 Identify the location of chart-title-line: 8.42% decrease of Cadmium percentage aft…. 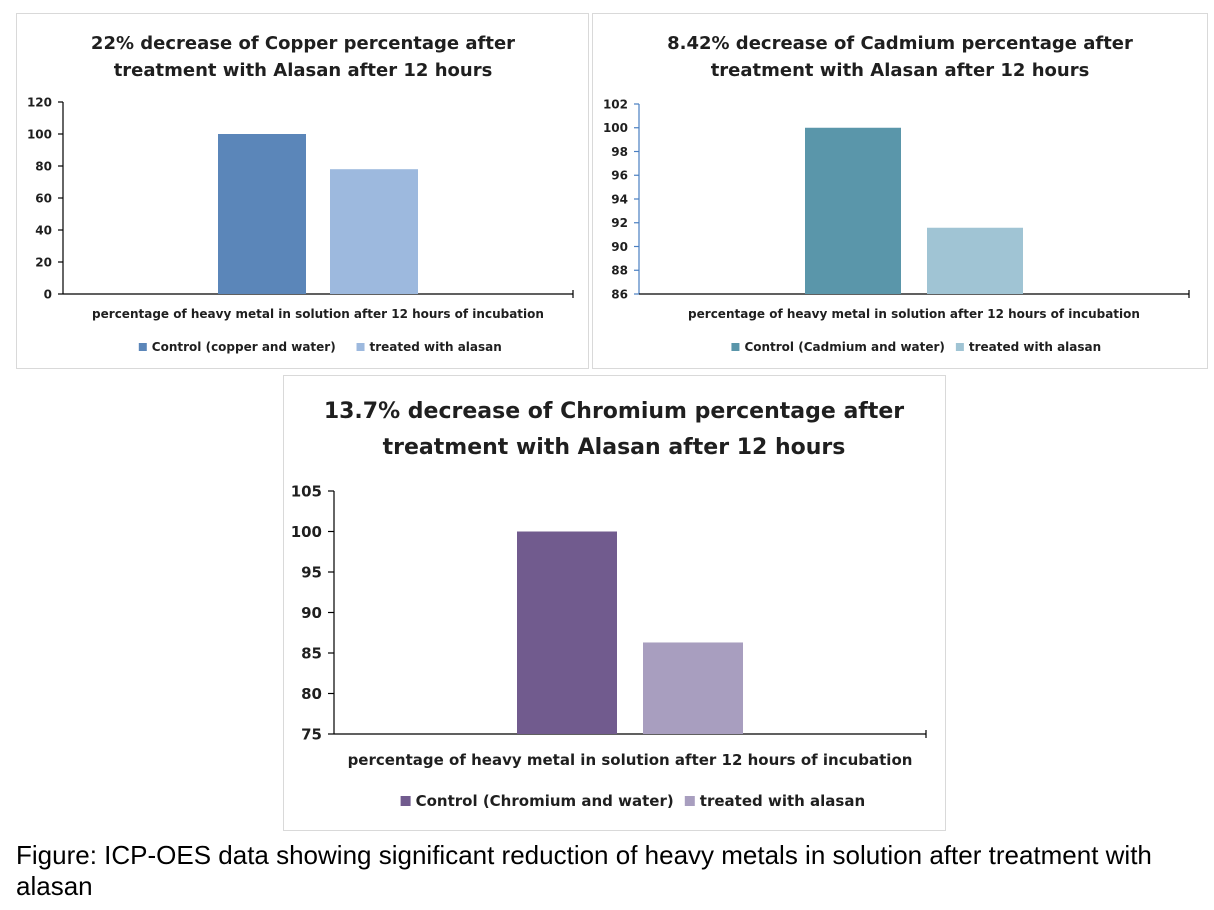
(900, 43).